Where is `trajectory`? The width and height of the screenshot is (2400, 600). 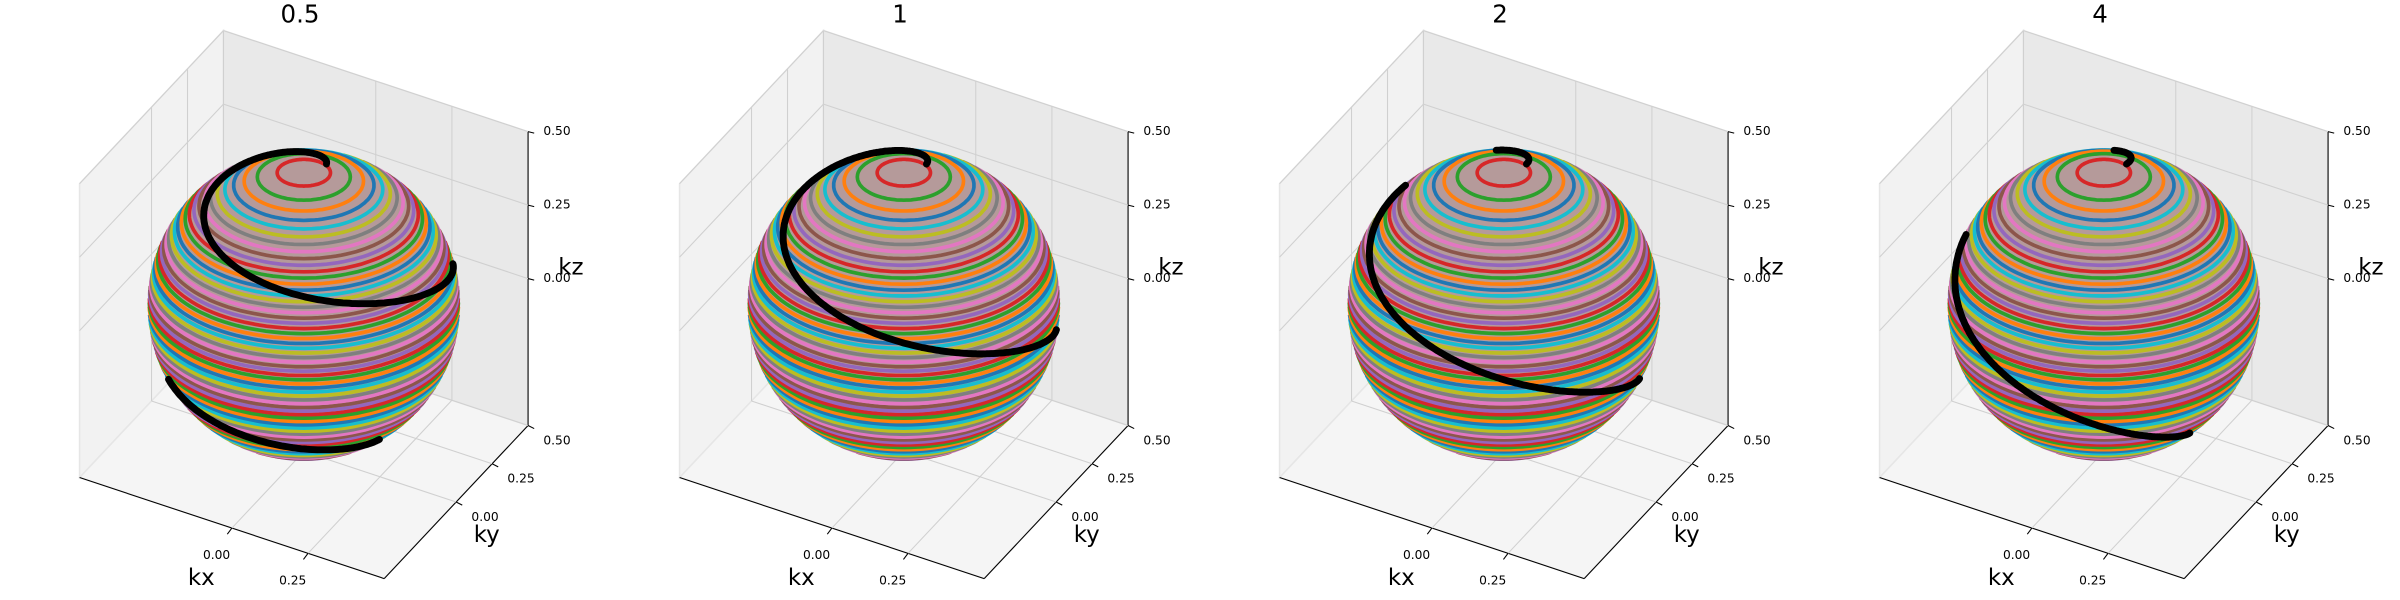
trajectory is located at coordinates (1504, 271).